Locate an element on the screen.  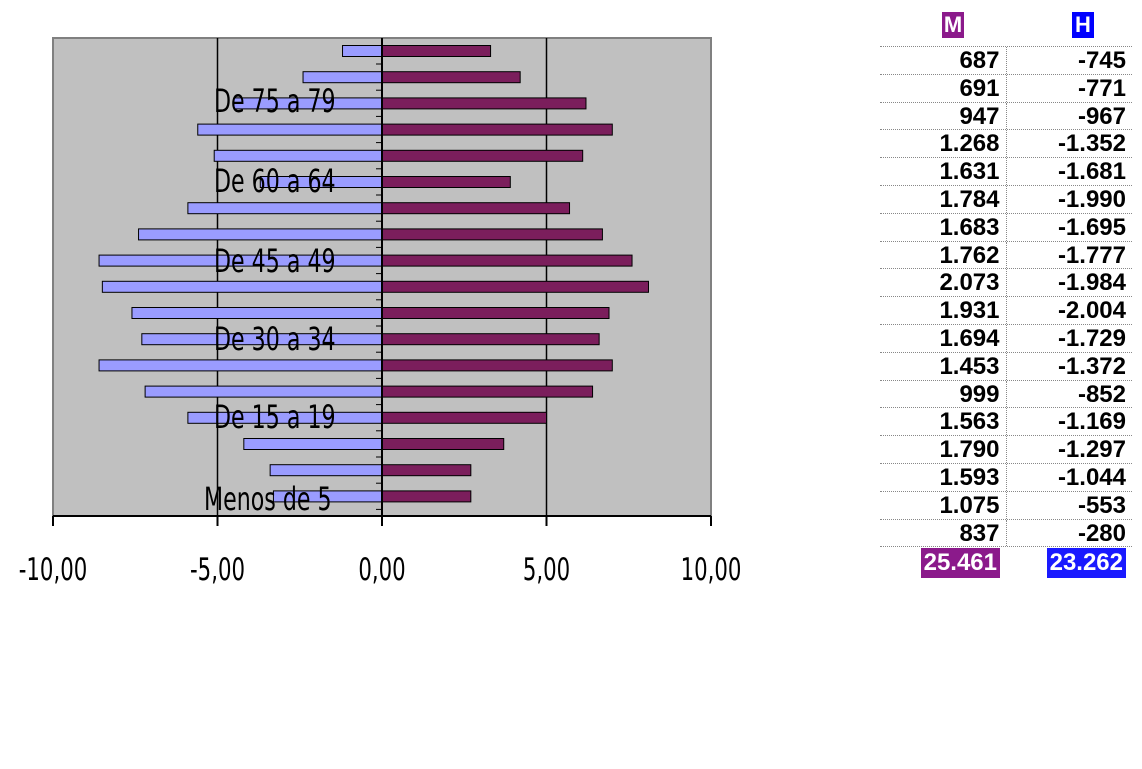
x-tick-label: -10,00 is located at coordinates (53, 570).